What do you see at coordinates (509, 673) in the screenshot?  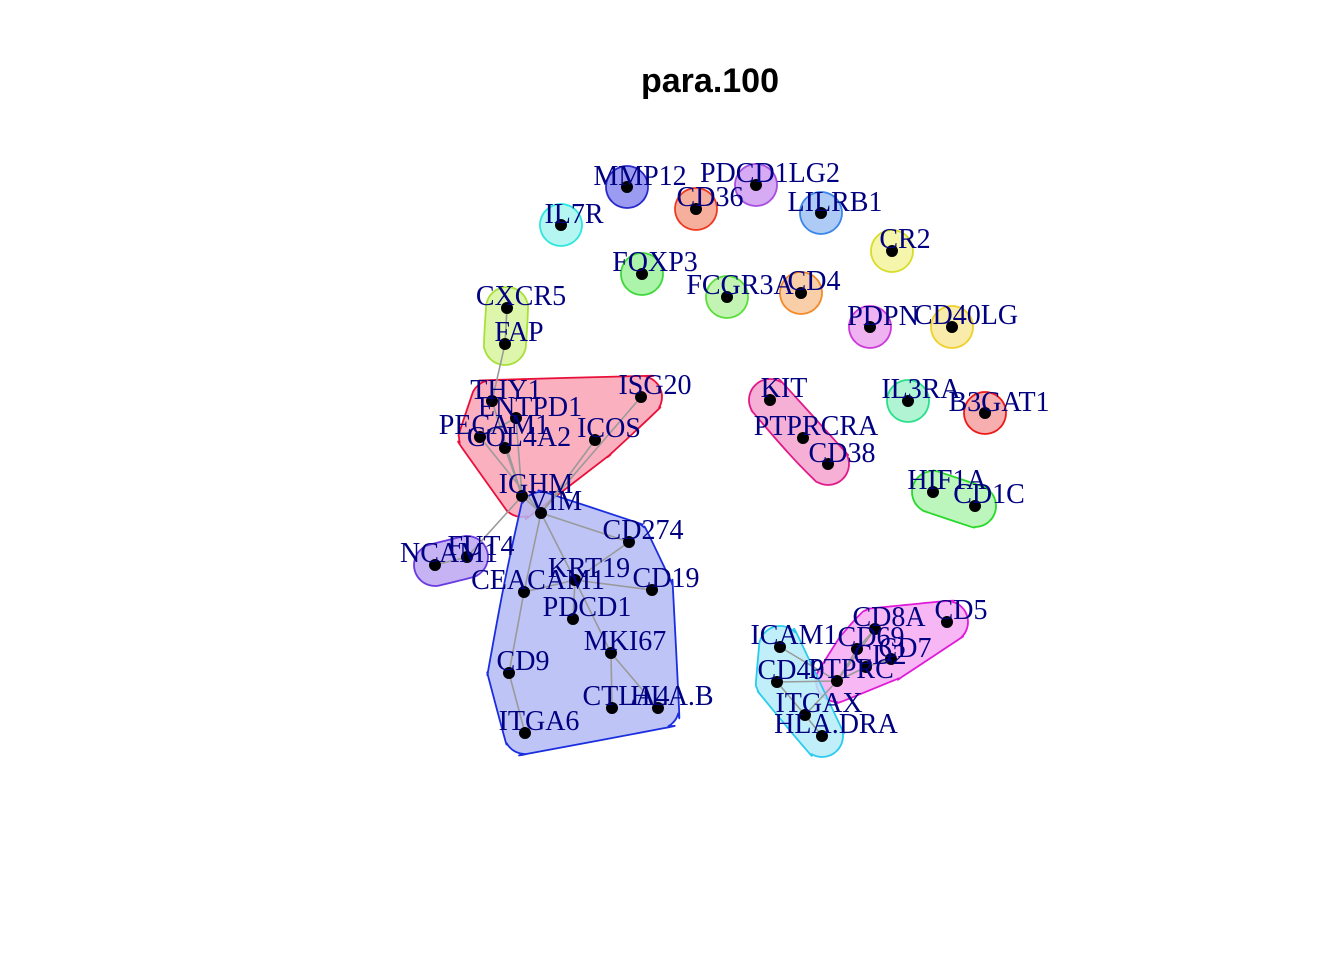 I see `node-cd9` at bounding box center [509, 673].